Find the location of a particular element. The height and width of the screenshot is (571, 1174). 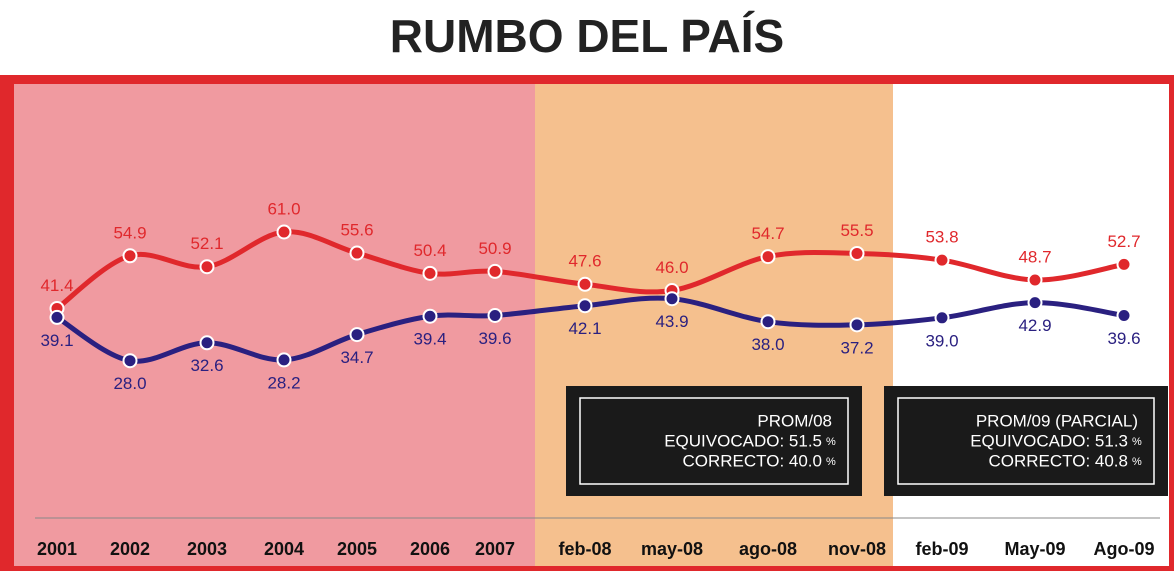

x-tick-label: 2002 is located at coordinates (130, 549).